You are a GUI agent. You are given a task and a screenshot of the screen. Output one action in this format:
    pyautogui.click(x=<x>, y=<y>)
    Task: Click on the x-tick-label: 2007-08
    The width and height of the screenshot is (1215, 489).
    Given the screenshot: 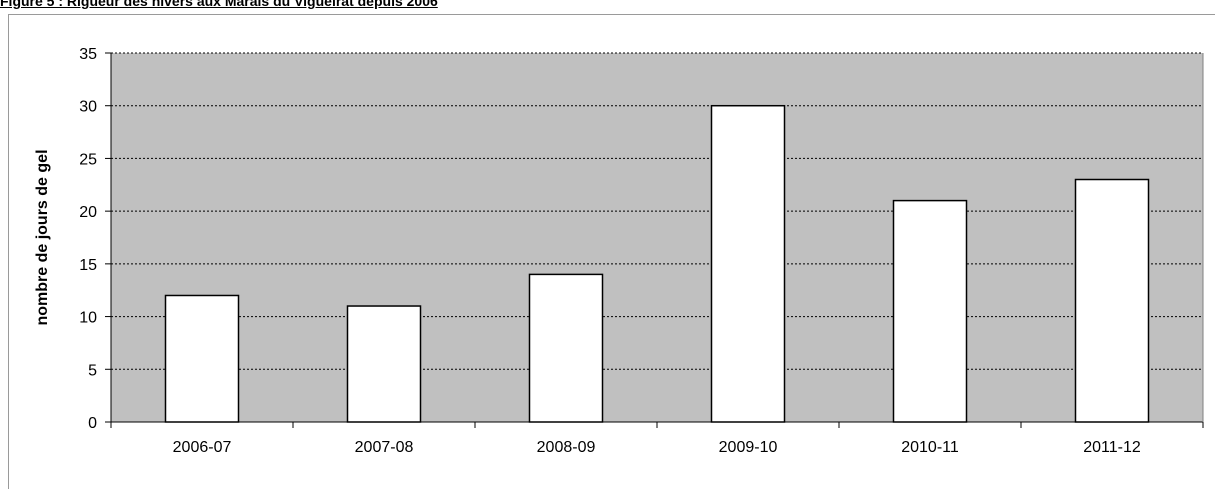 What is the action you would take?
    pyautogui.click(x=384, y=447)
    